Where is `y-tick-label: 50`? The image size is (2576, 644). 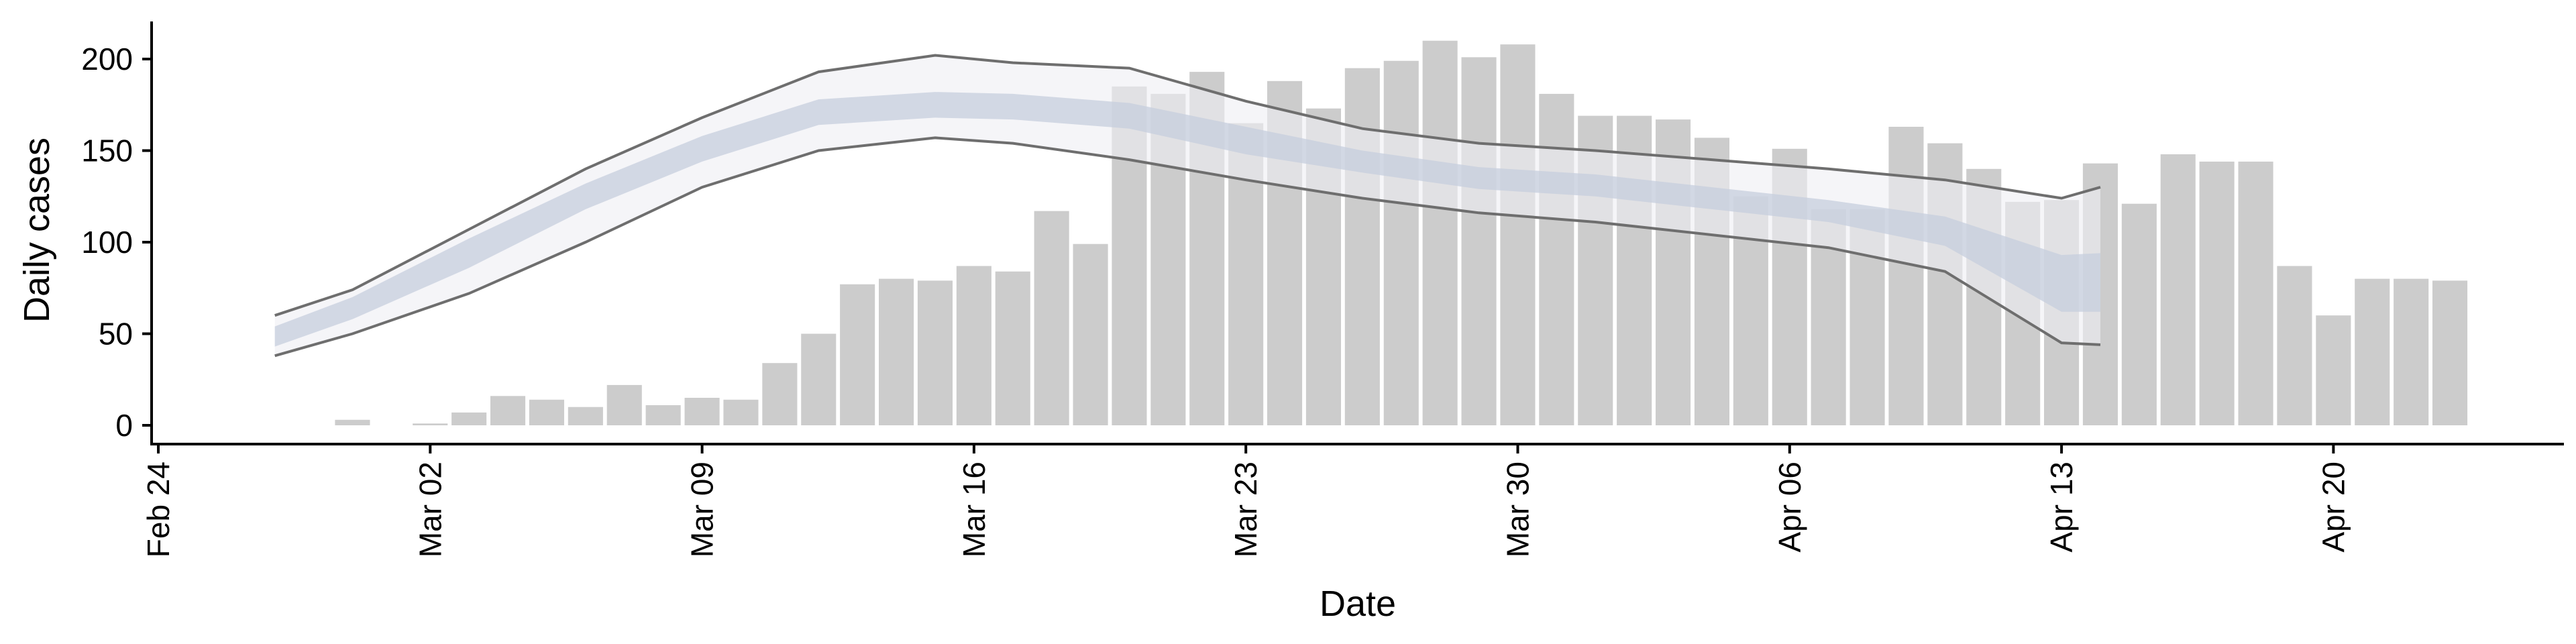
y-tick-label: 50 is located at coordinates (116, 334).